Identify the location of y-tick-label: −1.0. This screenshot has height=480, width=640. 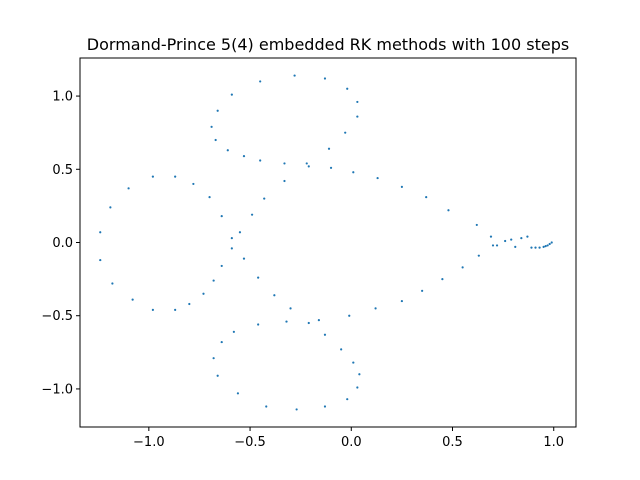
(57, 389).